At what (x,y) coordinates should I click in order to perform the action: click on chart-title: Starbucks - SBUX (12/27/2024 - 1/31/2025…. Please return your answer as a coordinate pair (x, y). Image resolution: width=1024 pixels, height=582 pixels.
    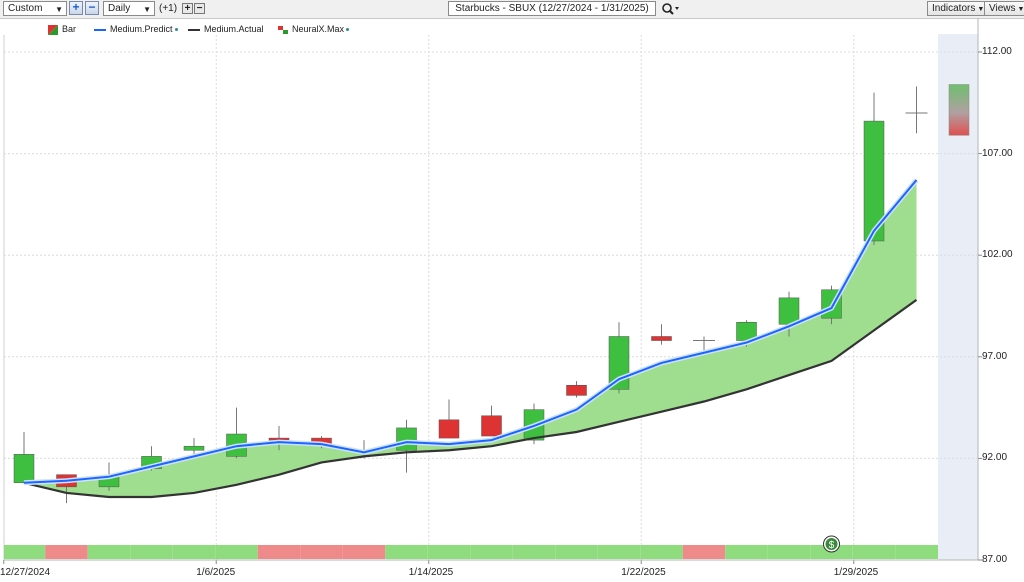
    Looking at the image, I should click on (552, 8).